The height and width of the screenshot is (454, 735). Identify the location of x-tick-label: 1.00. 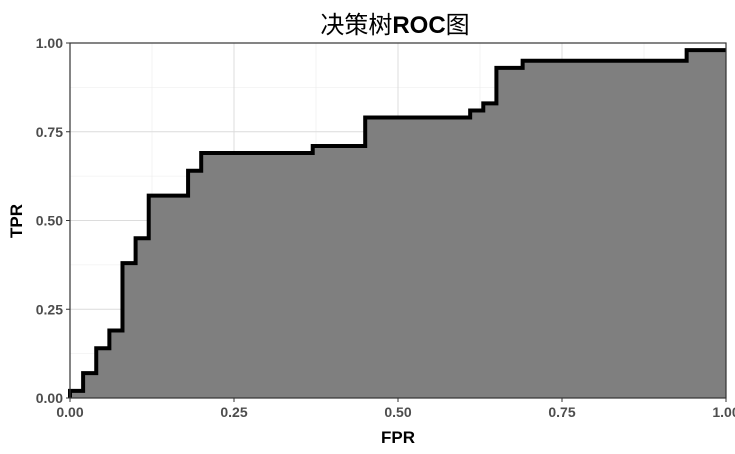
(723, 412).